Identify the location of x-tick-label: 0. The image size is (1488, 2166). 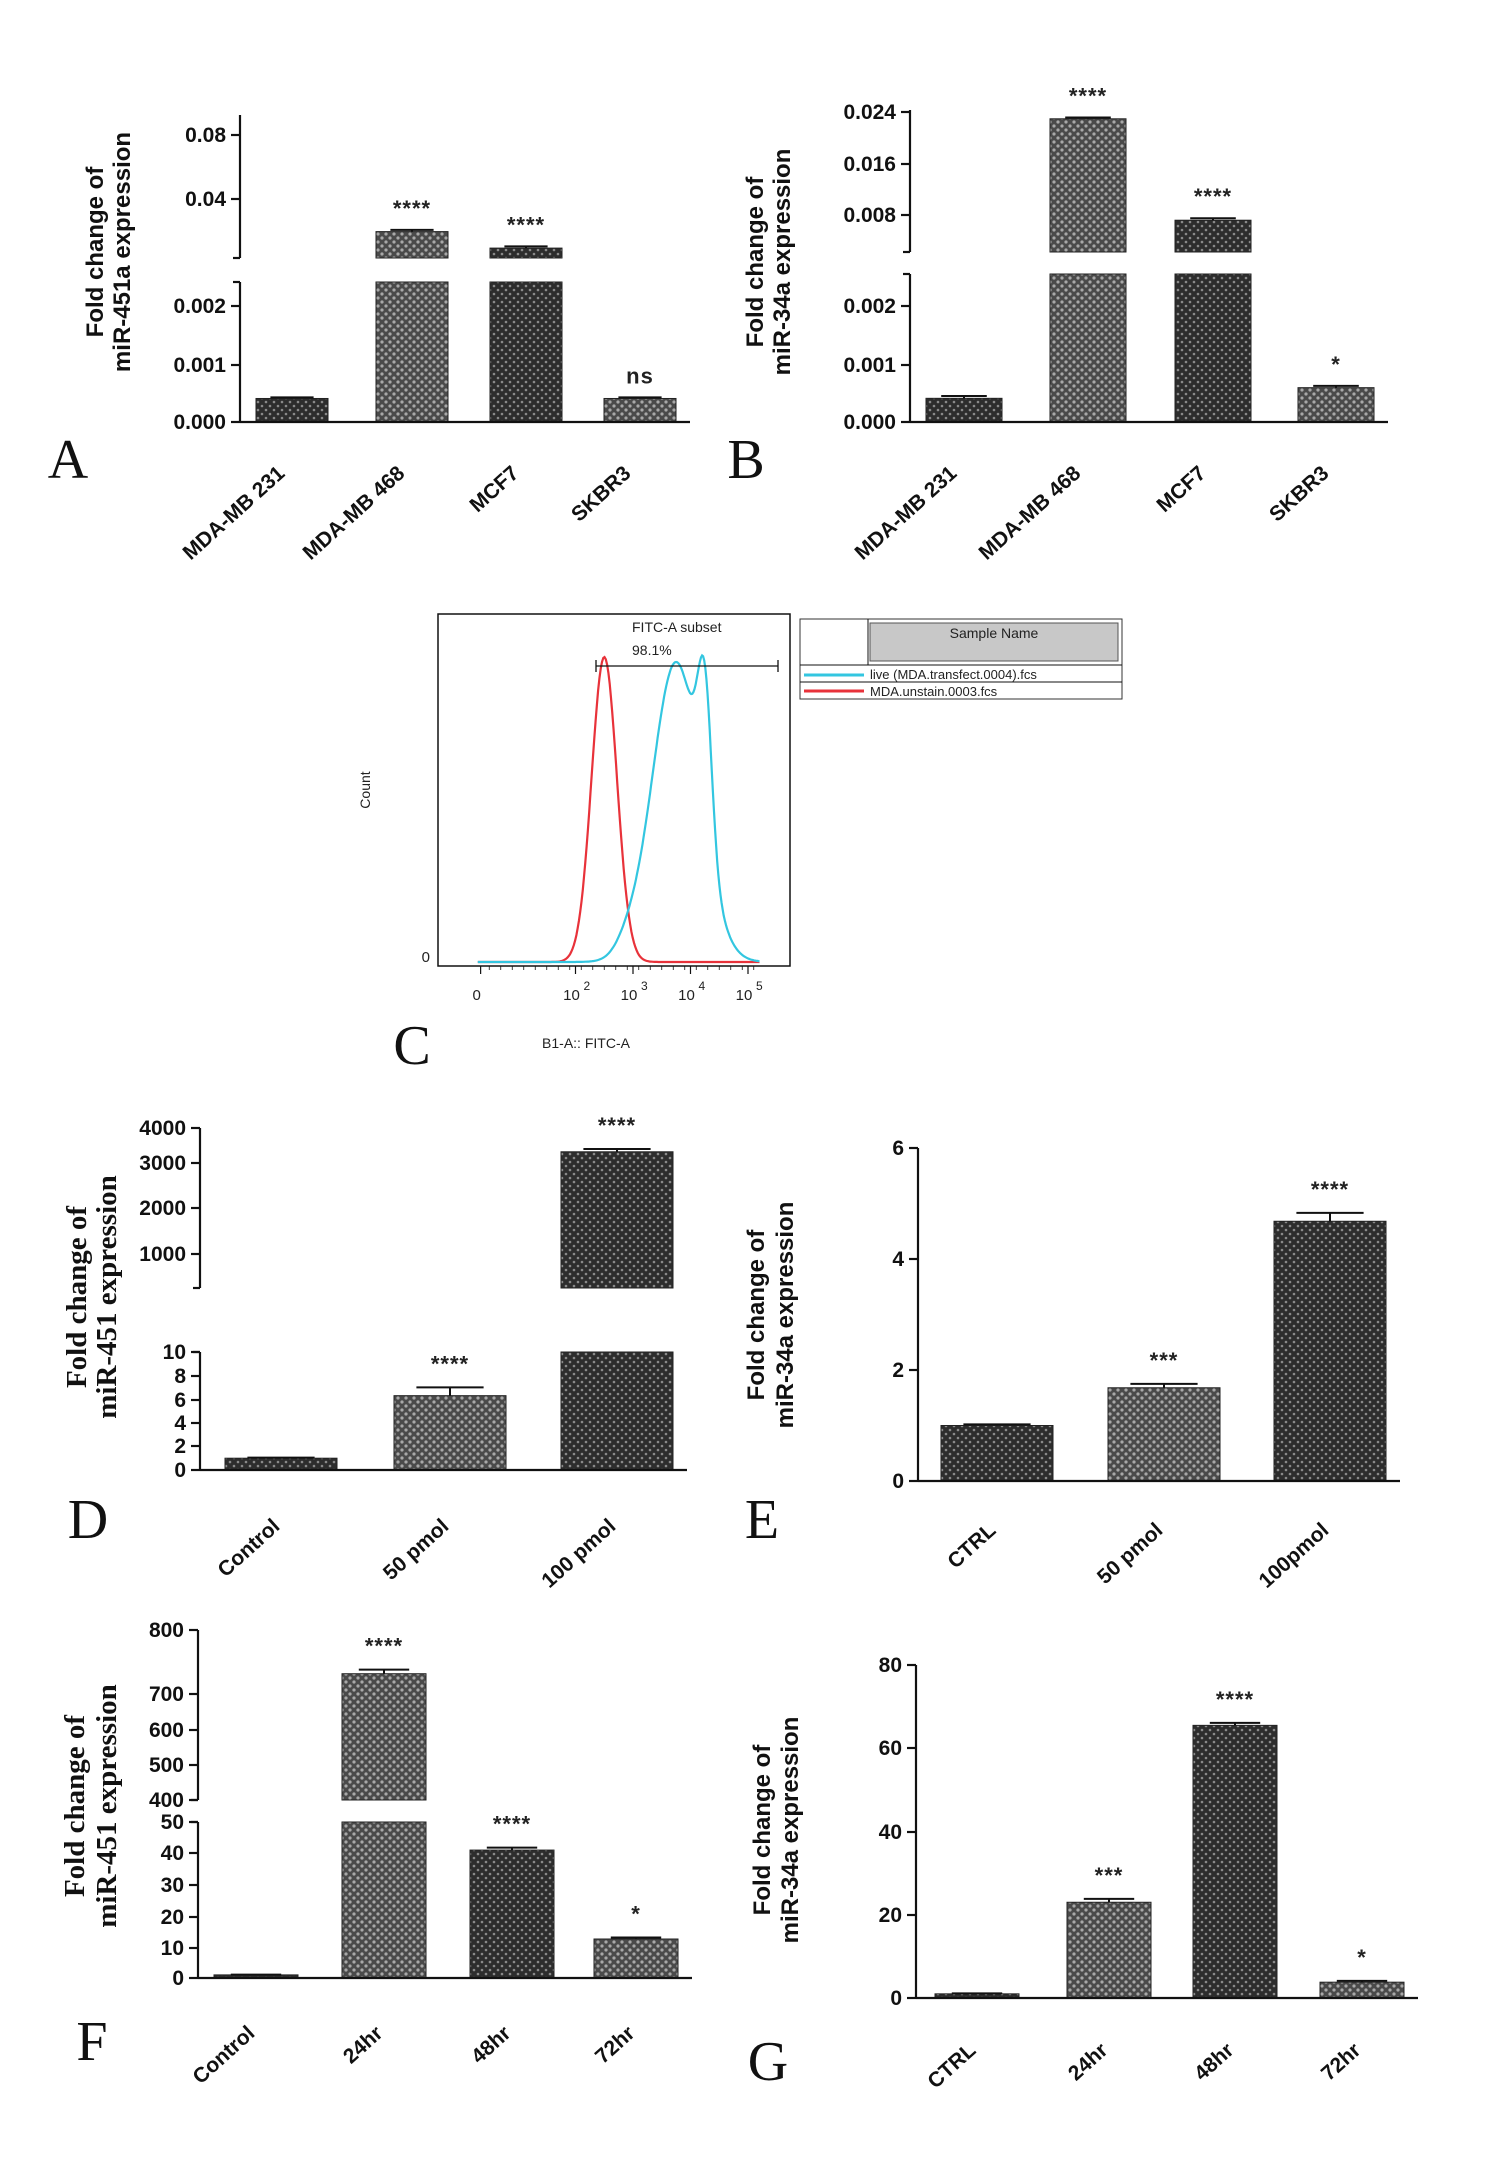
(476, 995).